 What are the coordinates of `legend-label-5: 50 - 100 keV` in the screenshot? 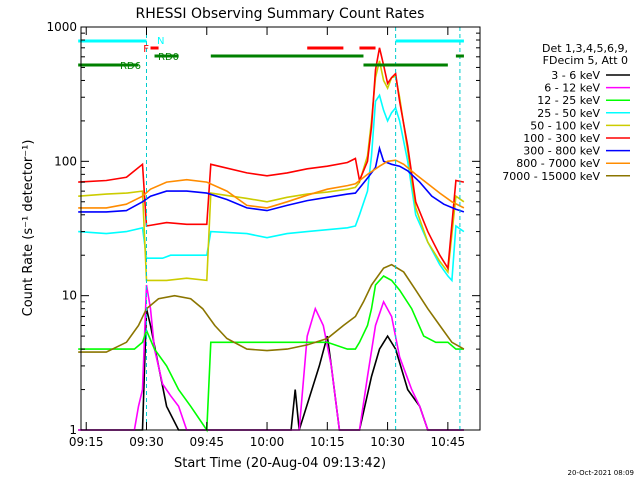 It's located at (565, 125).